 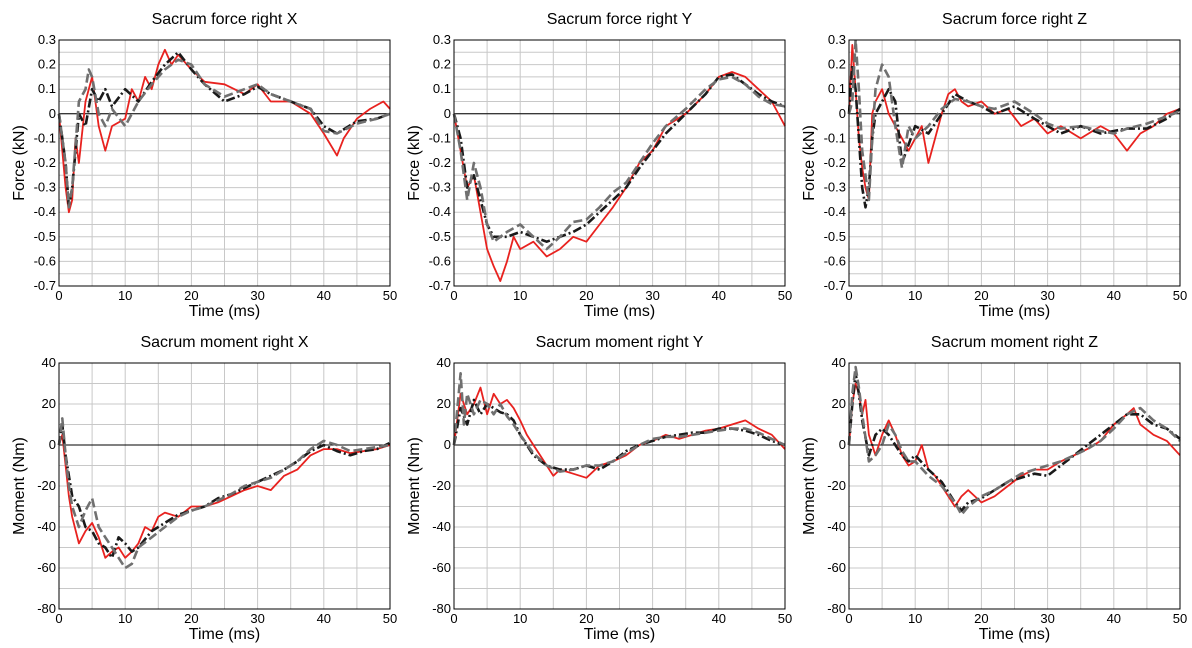 I want to click on chart-title-sacrum-moment-right-y: Sacrum moment right Y, so click(x=620, y=342).